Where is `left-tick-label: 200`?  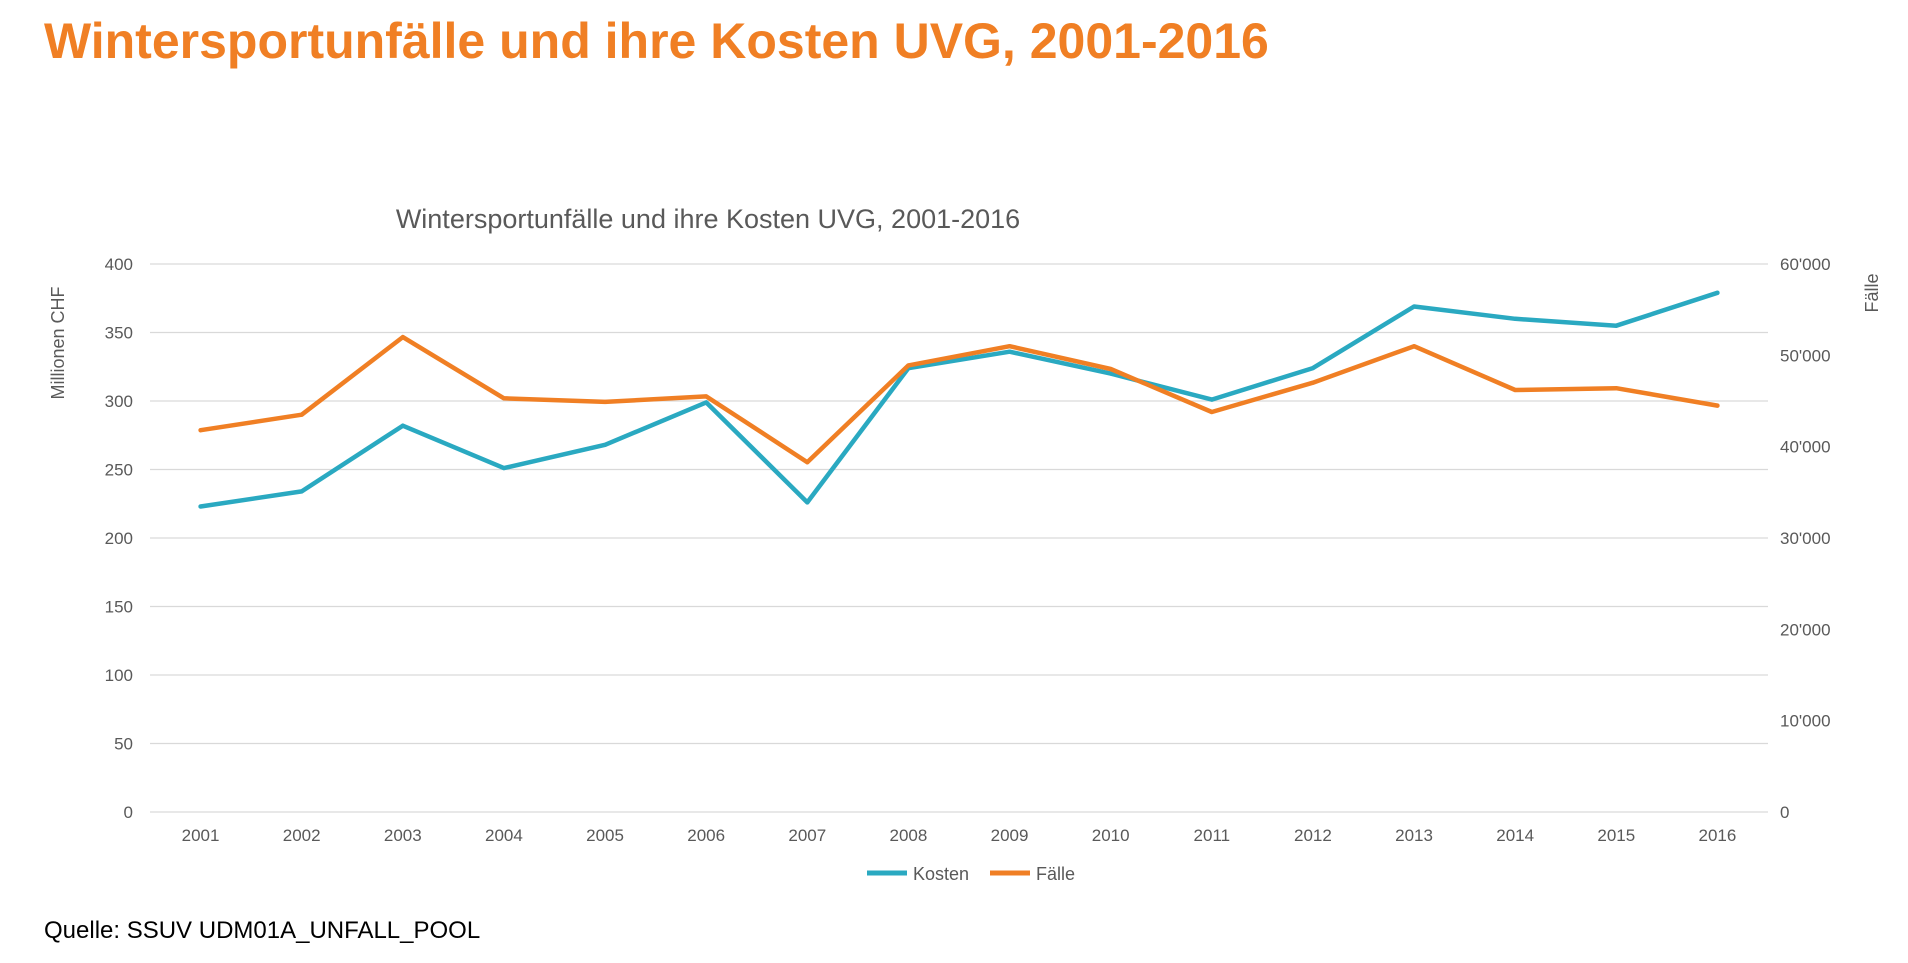 left-tick-label: 200 is located at coordinates (119, 538).